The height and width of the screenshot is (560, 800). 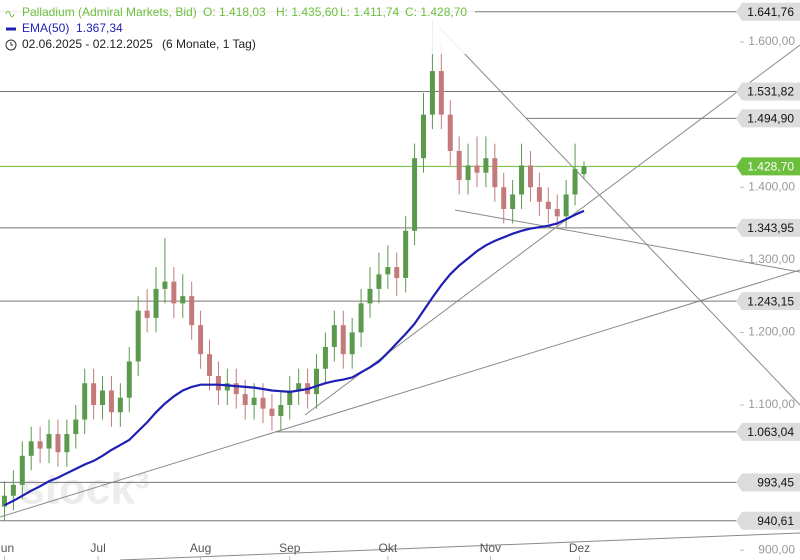 What do you see at coordinates (200, 548) in the screenshot?
I see `x-tick-label: Aug` at bounding box center [200, 548].